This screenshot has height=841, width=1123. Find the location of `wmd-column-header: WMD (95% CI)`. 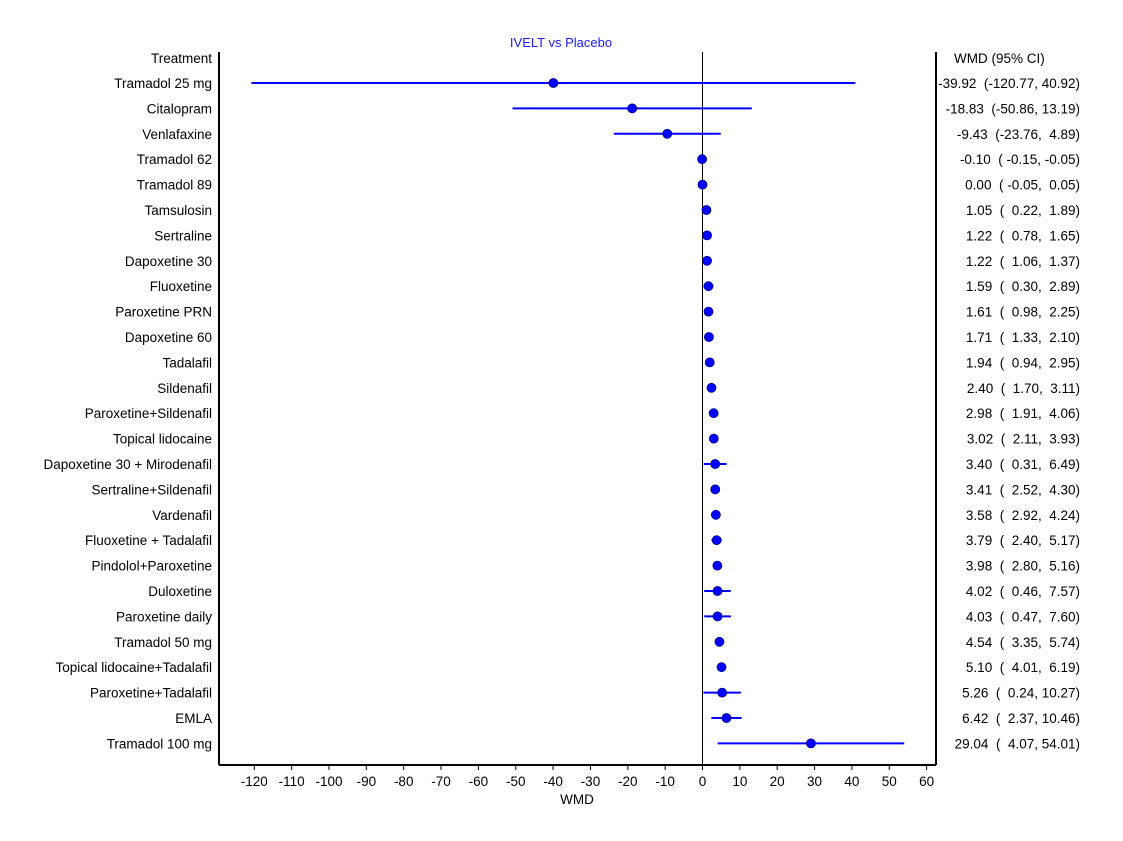

wmd-column-header: WMD (95% CI) is located at coordinates (999, 58).